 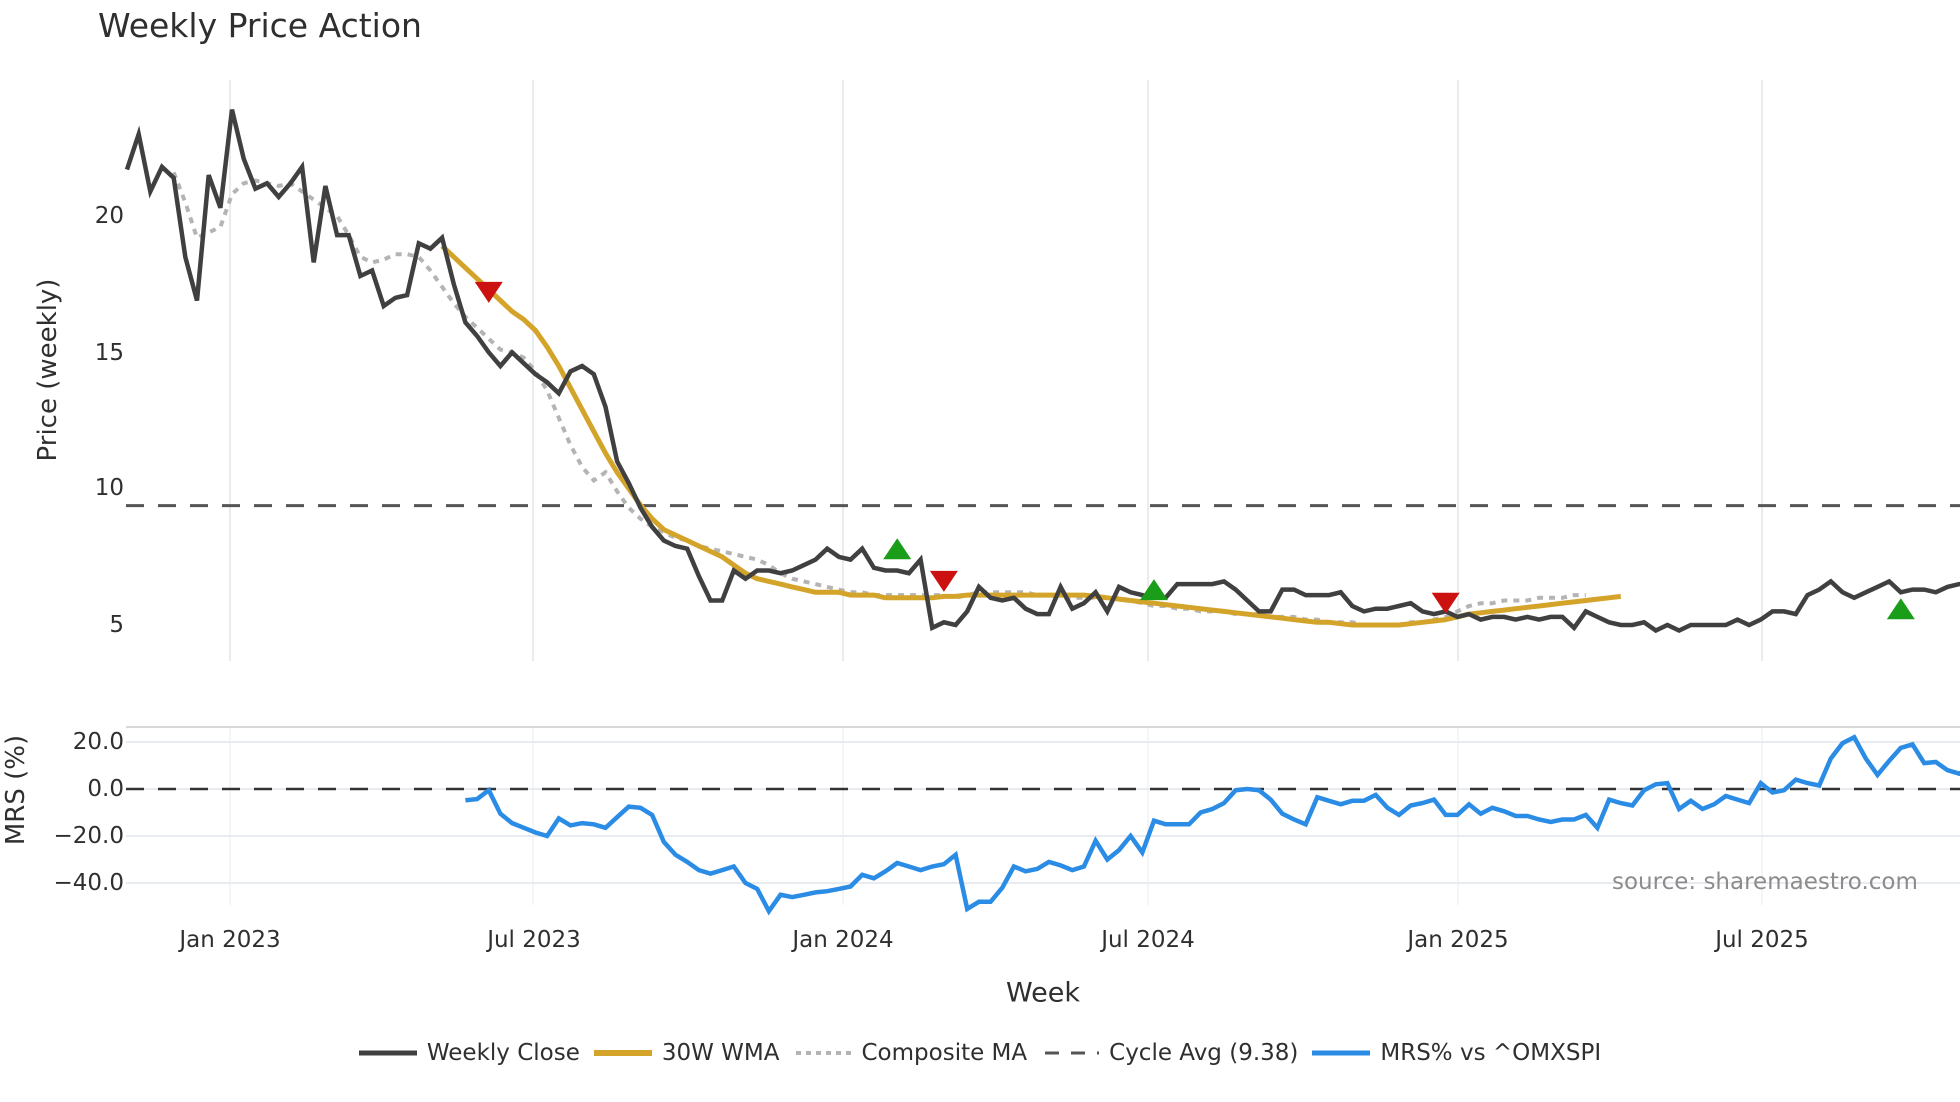 I want to click on dotted-line-icon, so click(x=823, y=1053).